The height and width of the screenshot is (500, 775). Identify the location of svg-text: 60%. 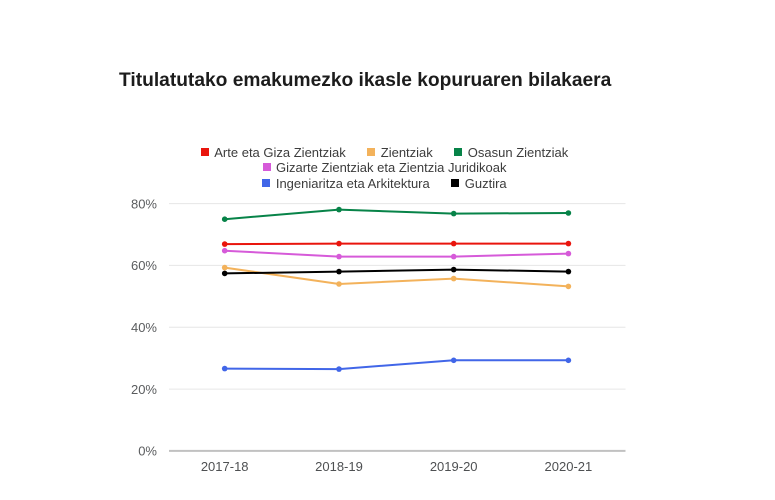
(144, 265).